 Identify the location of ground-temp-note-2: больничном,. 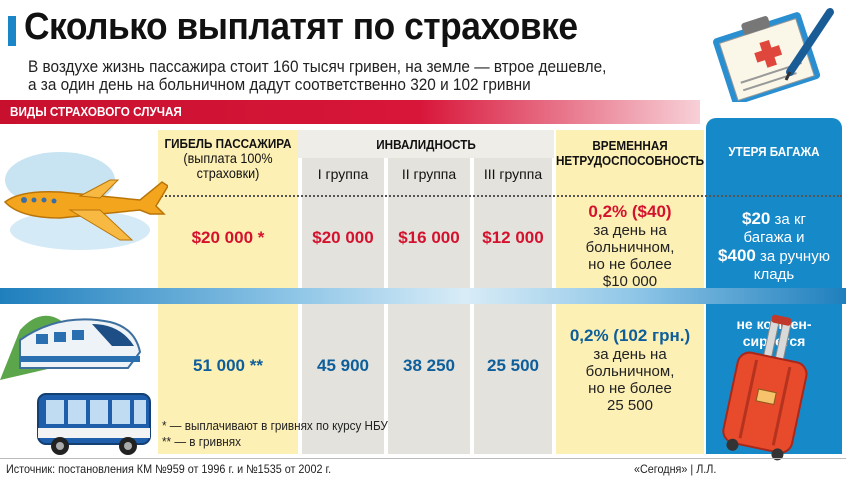
(630, 371).